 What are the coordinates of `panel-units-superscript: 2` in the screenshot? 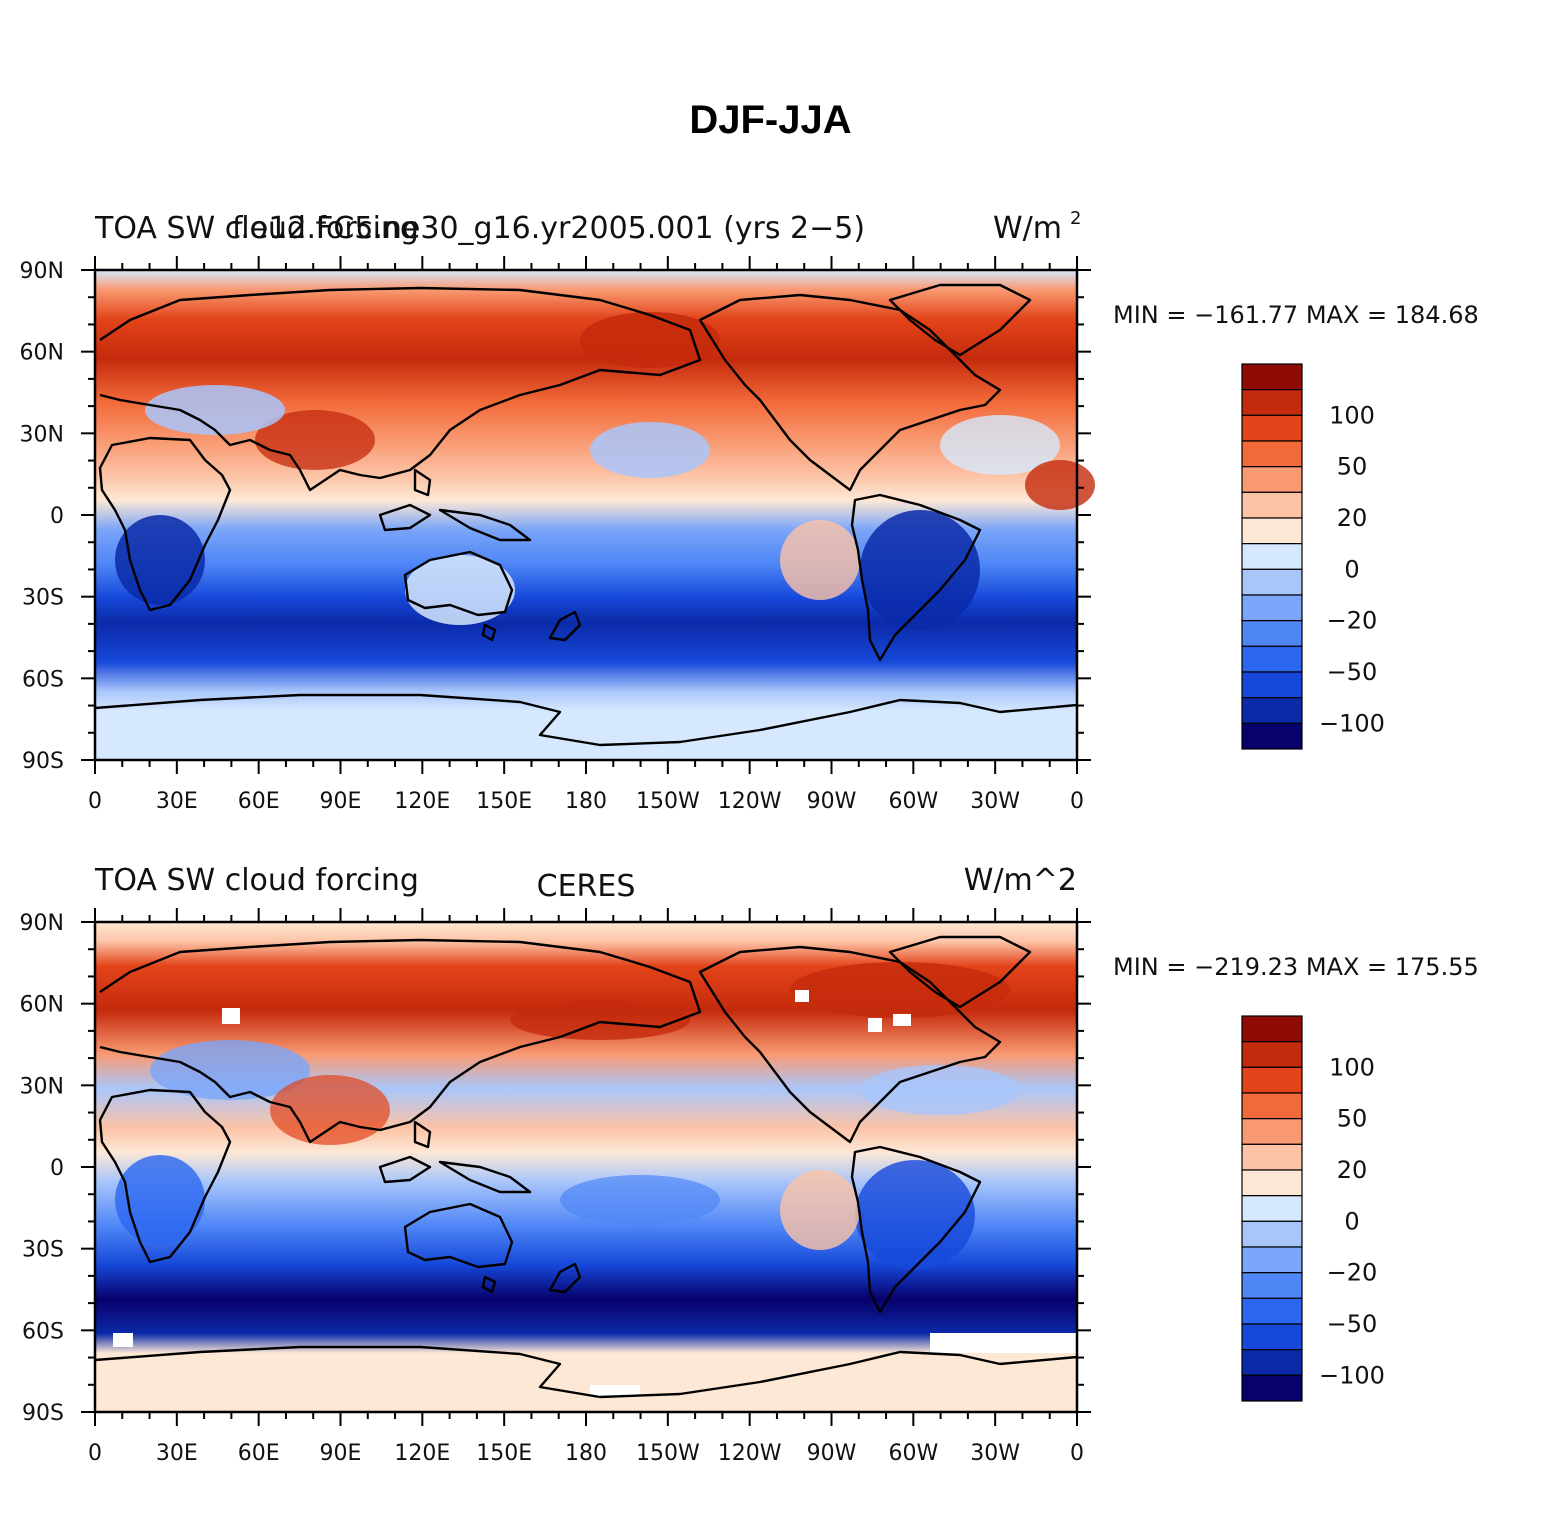 It's located at (1075, 218).